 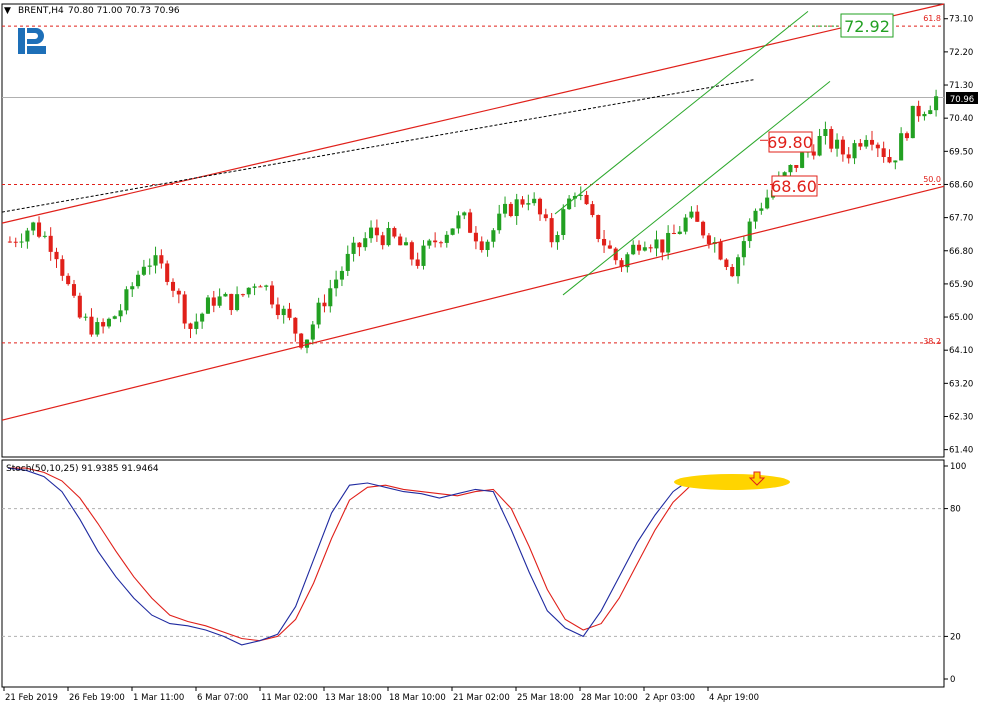 I want to click on price-tick-label: 71.30, so click(x=961, y=86).